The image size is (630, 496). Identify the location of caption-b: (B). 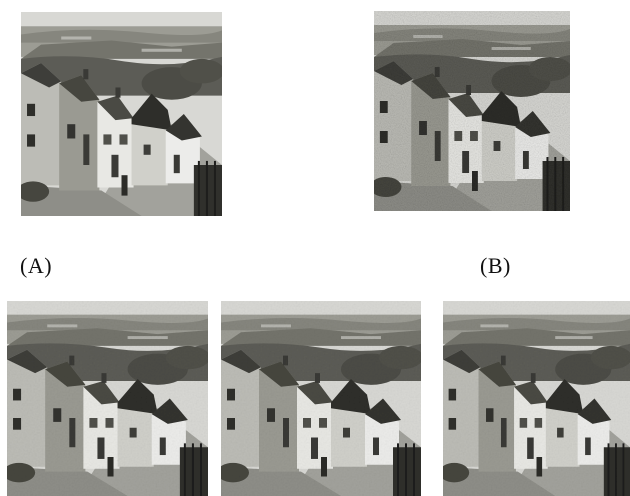
(495, 265).